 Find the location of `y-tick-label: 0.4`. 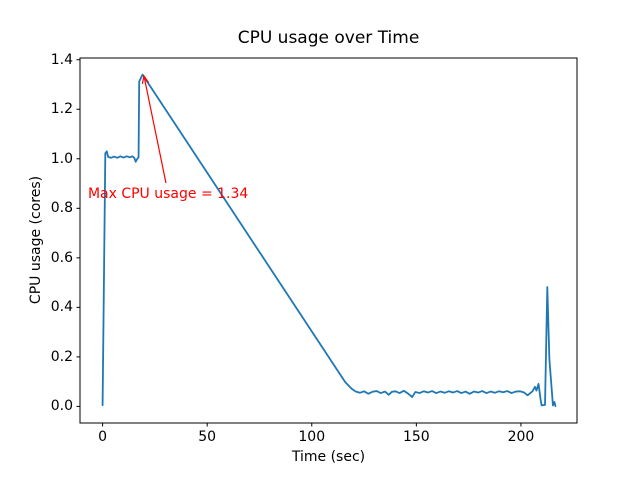

y-tick-label: 0.4 is located at coordinates (61, 307).